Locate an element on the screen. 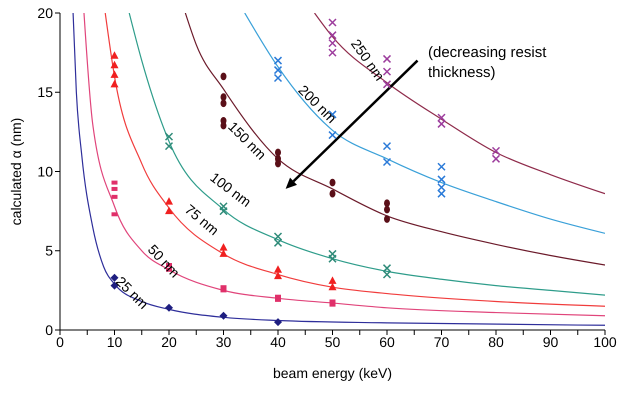 The height and width of the screenshot is (393, 627). y-tick-label: 10 is located at coordinates (45, 171).